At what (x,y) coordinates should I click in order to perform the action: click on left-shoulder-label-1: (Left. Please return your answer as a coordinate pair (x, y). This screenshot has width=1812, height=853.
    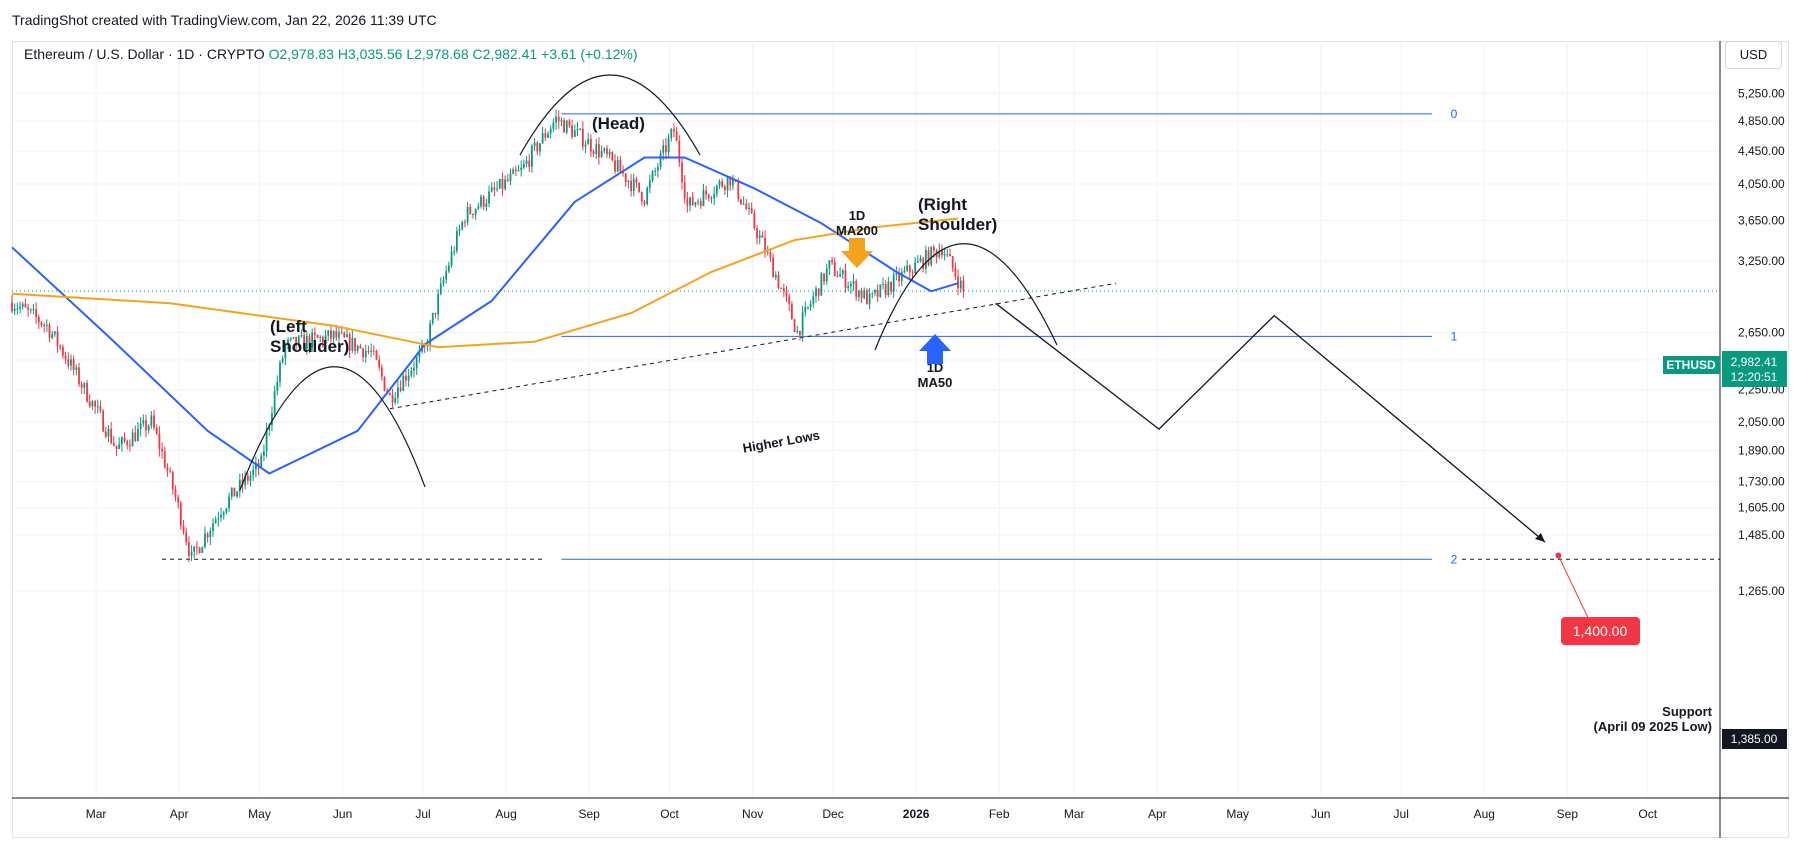
    Looking at the image, I should click on (288, 326).